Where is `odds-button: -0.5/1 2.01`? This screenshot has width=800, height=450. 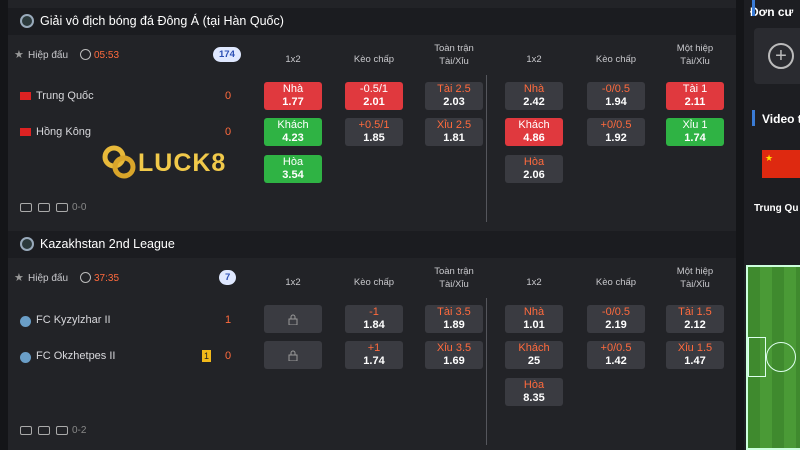 odds-button: -0.5/1 2.01 is located at coordinates (374, 96).